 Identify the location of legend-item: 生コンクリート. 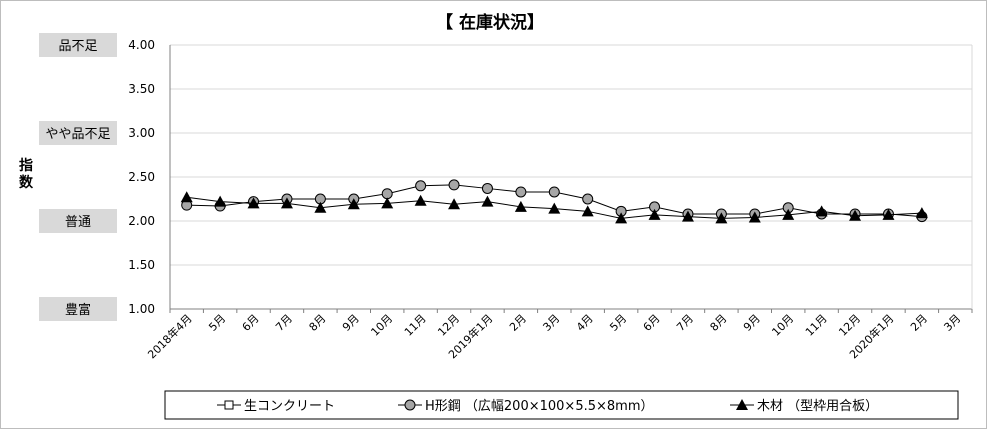
(276, 406).